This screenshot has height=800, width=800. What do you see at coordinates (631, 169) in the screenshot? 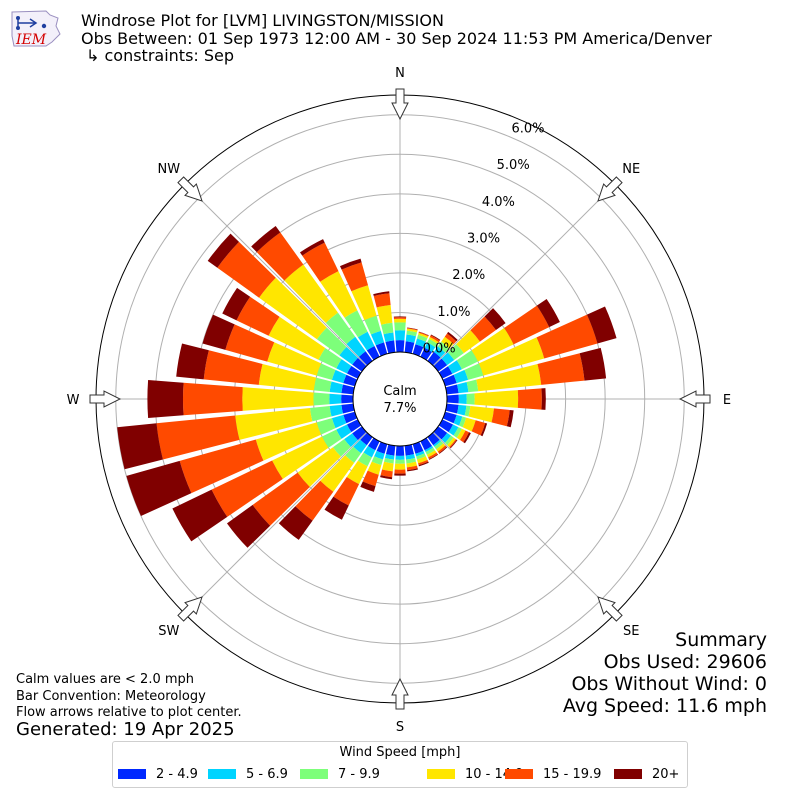
I see `compass-label-ne: NE` at bounding box center [631, 169].